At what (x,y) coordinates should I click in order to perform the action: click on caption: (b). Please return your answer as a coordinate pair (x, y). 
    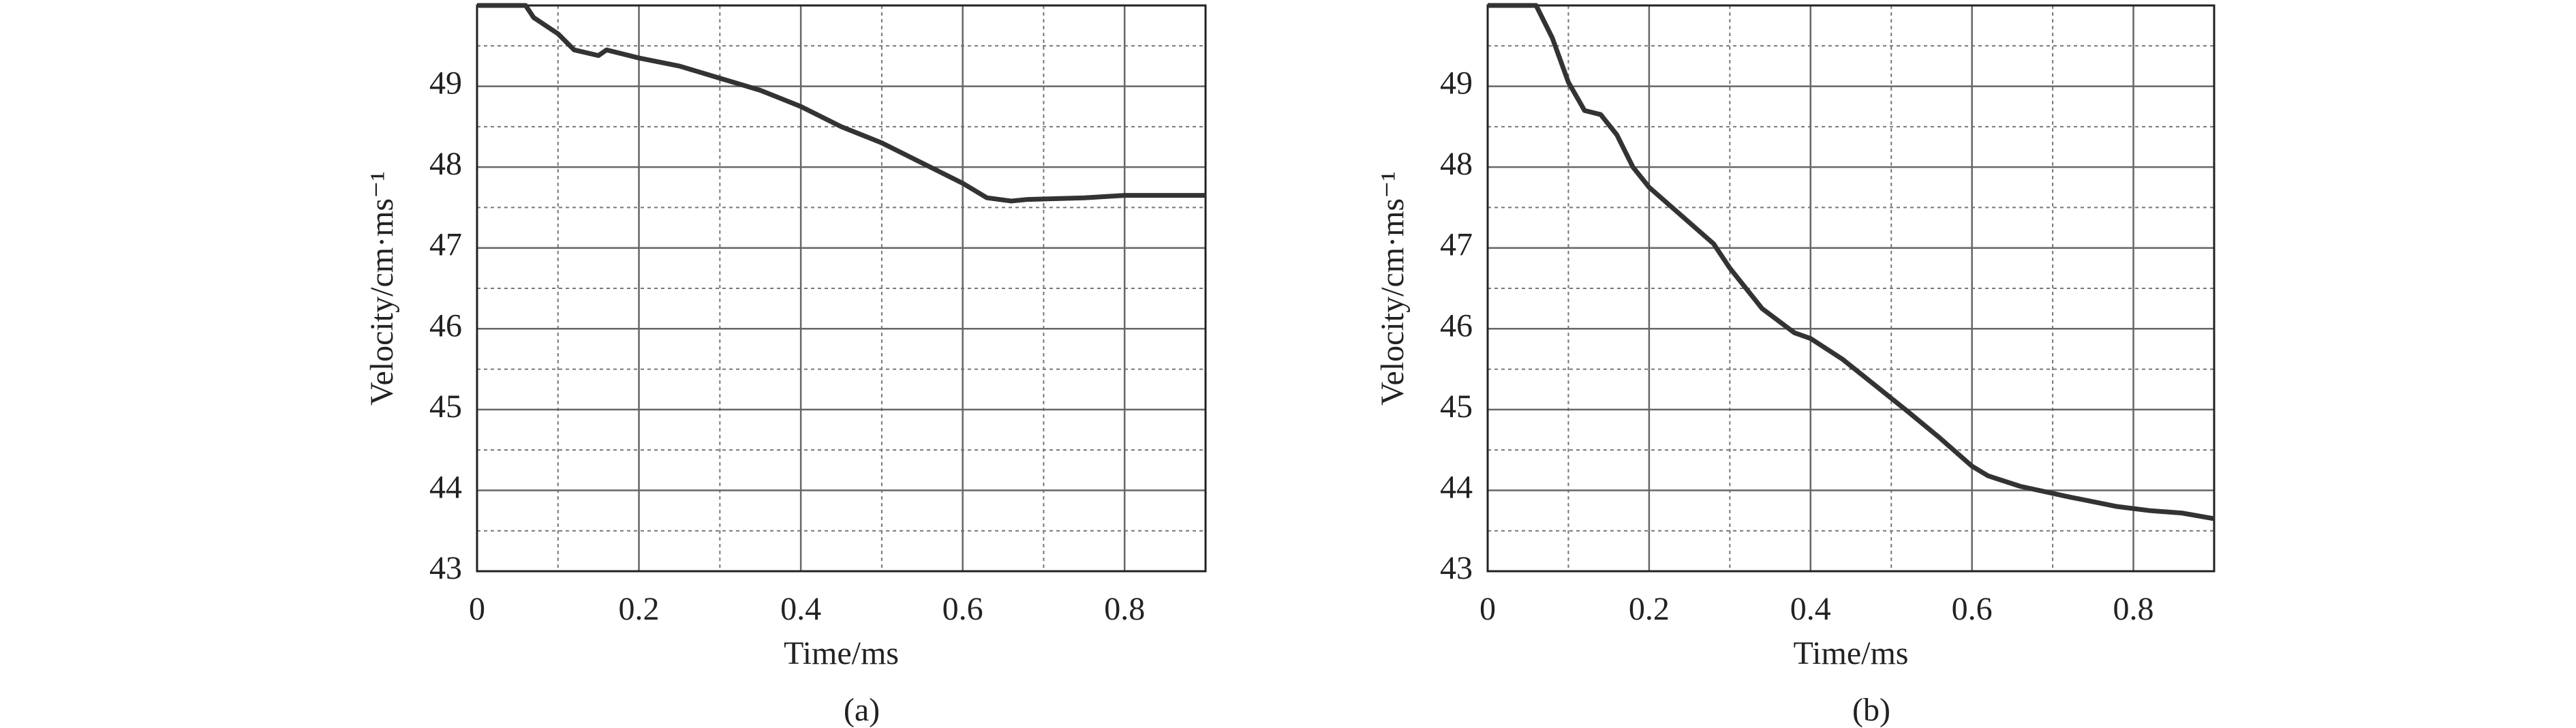
    Looking at the image, I should click on (1871, 710).